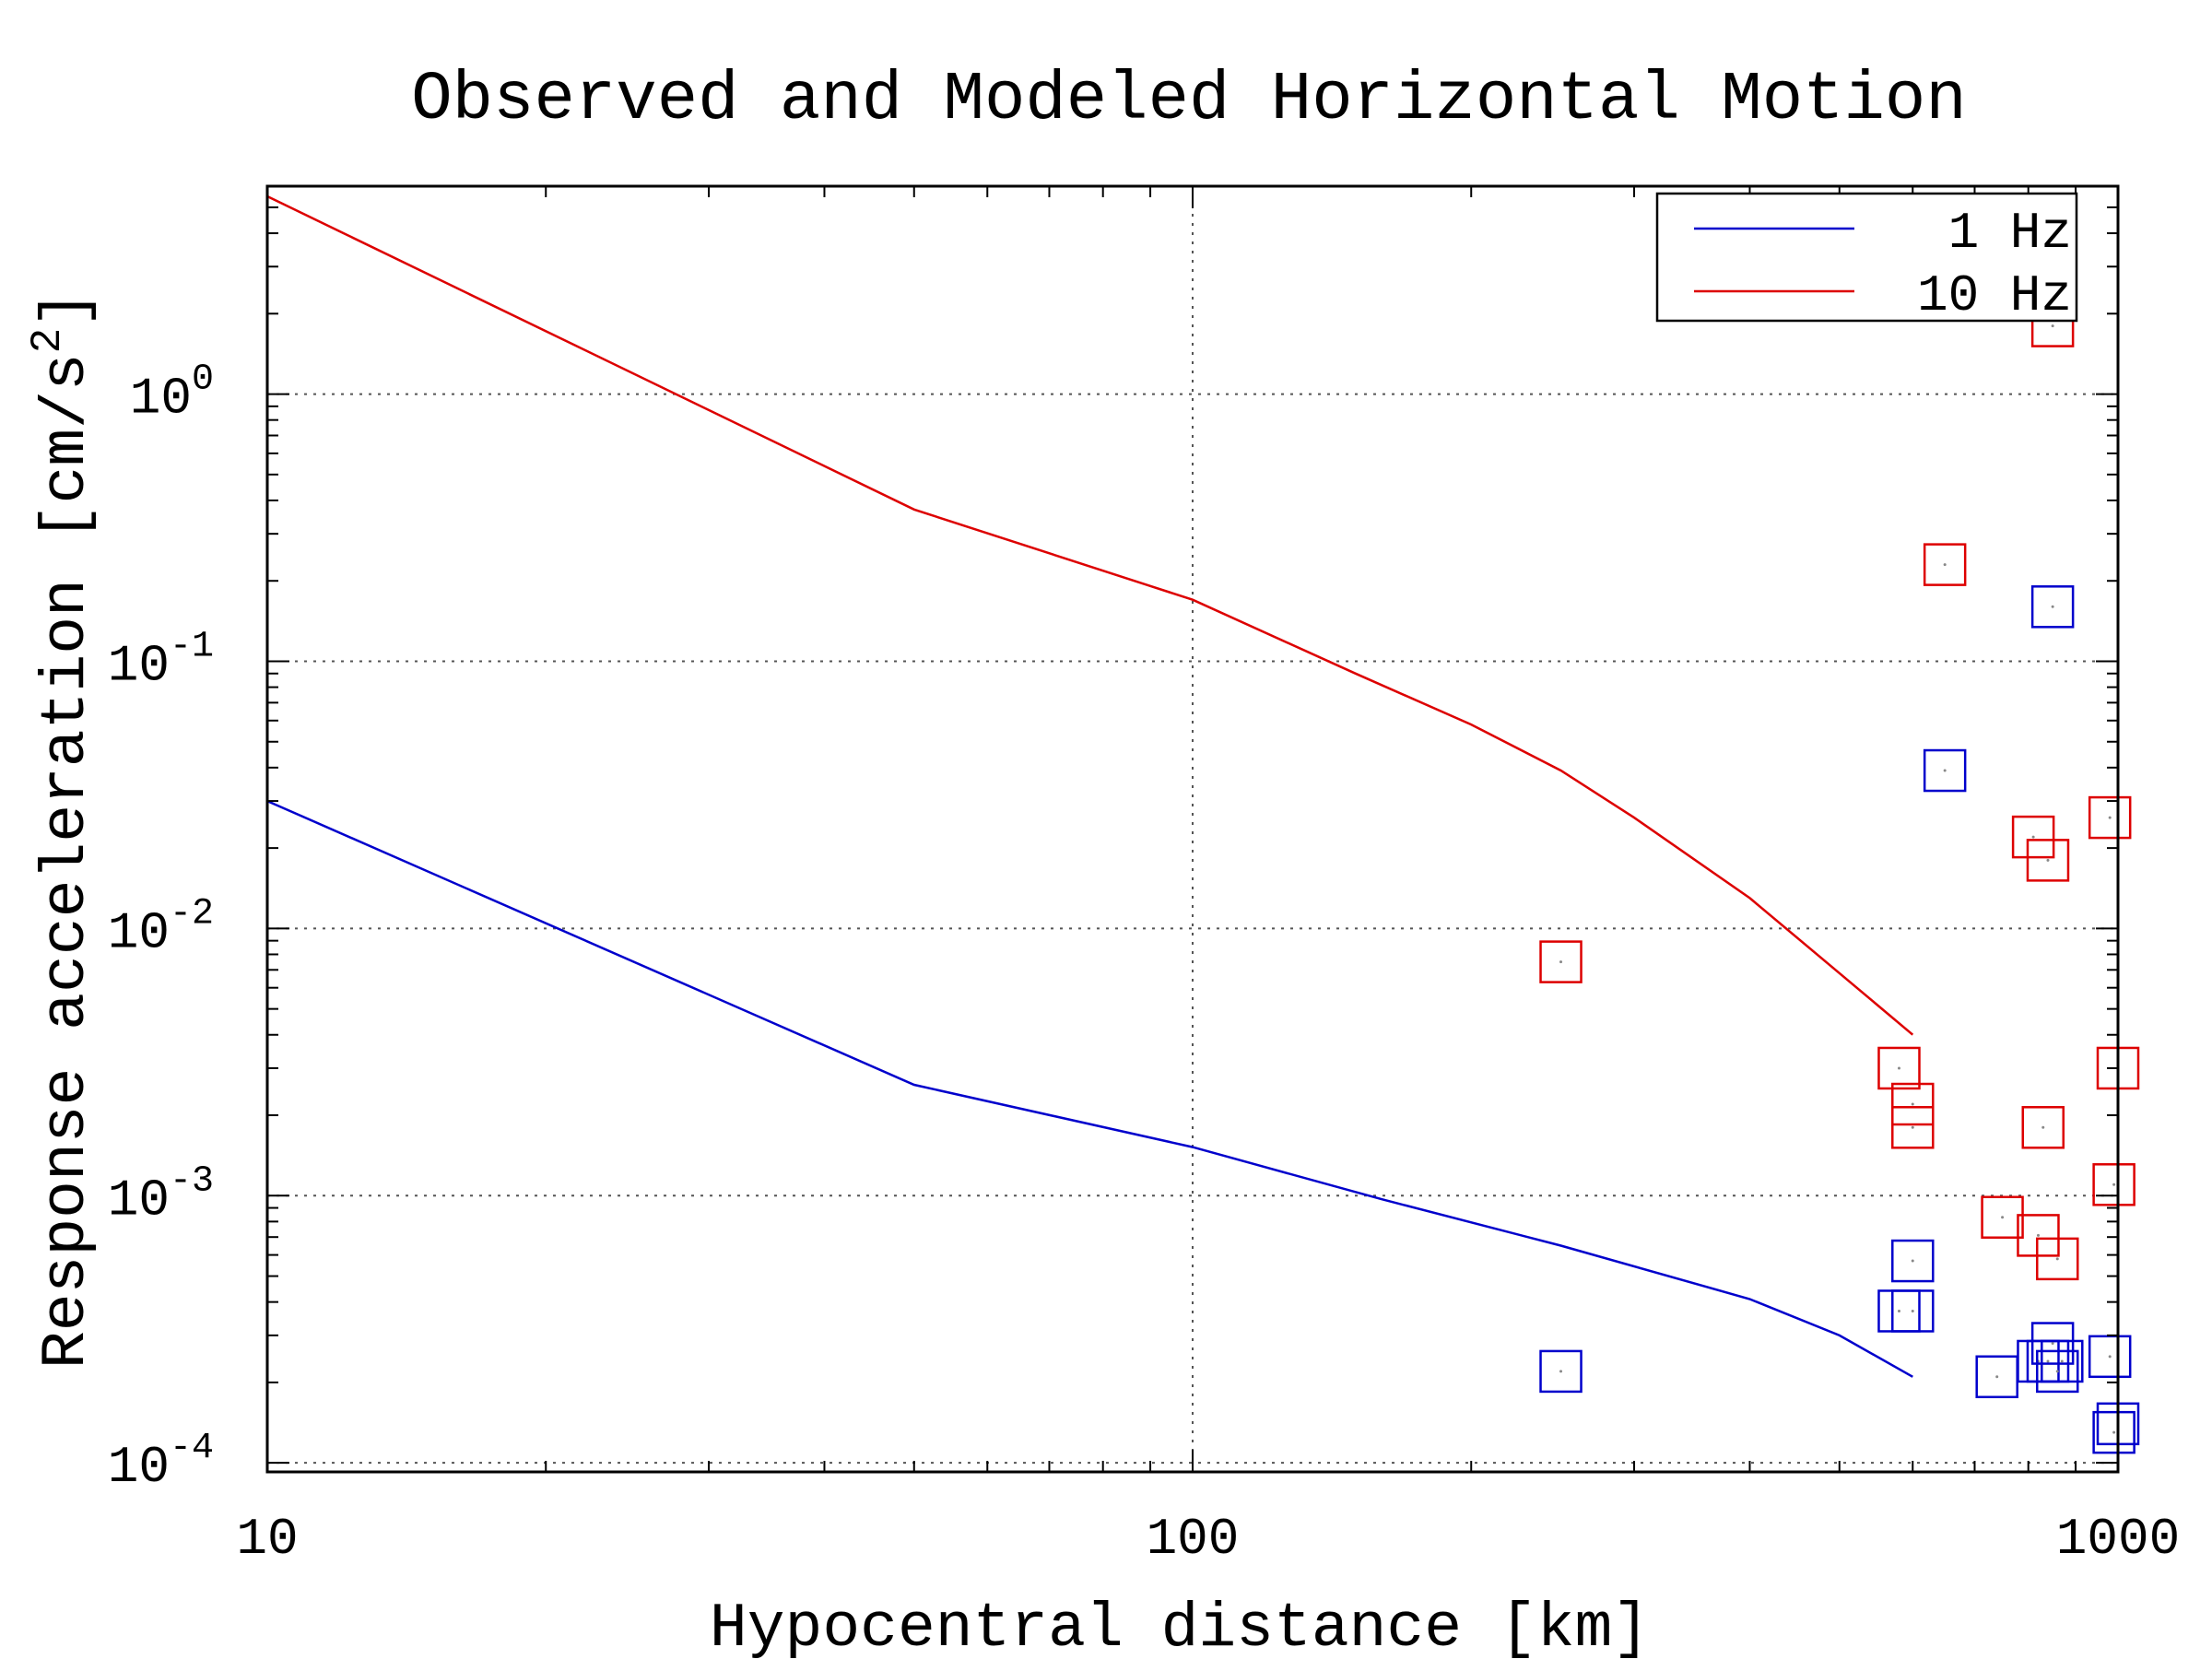  Describe the element at coordinates (192, 646) in the screenshot. I see `y-tick-exponent: -1` at that location.